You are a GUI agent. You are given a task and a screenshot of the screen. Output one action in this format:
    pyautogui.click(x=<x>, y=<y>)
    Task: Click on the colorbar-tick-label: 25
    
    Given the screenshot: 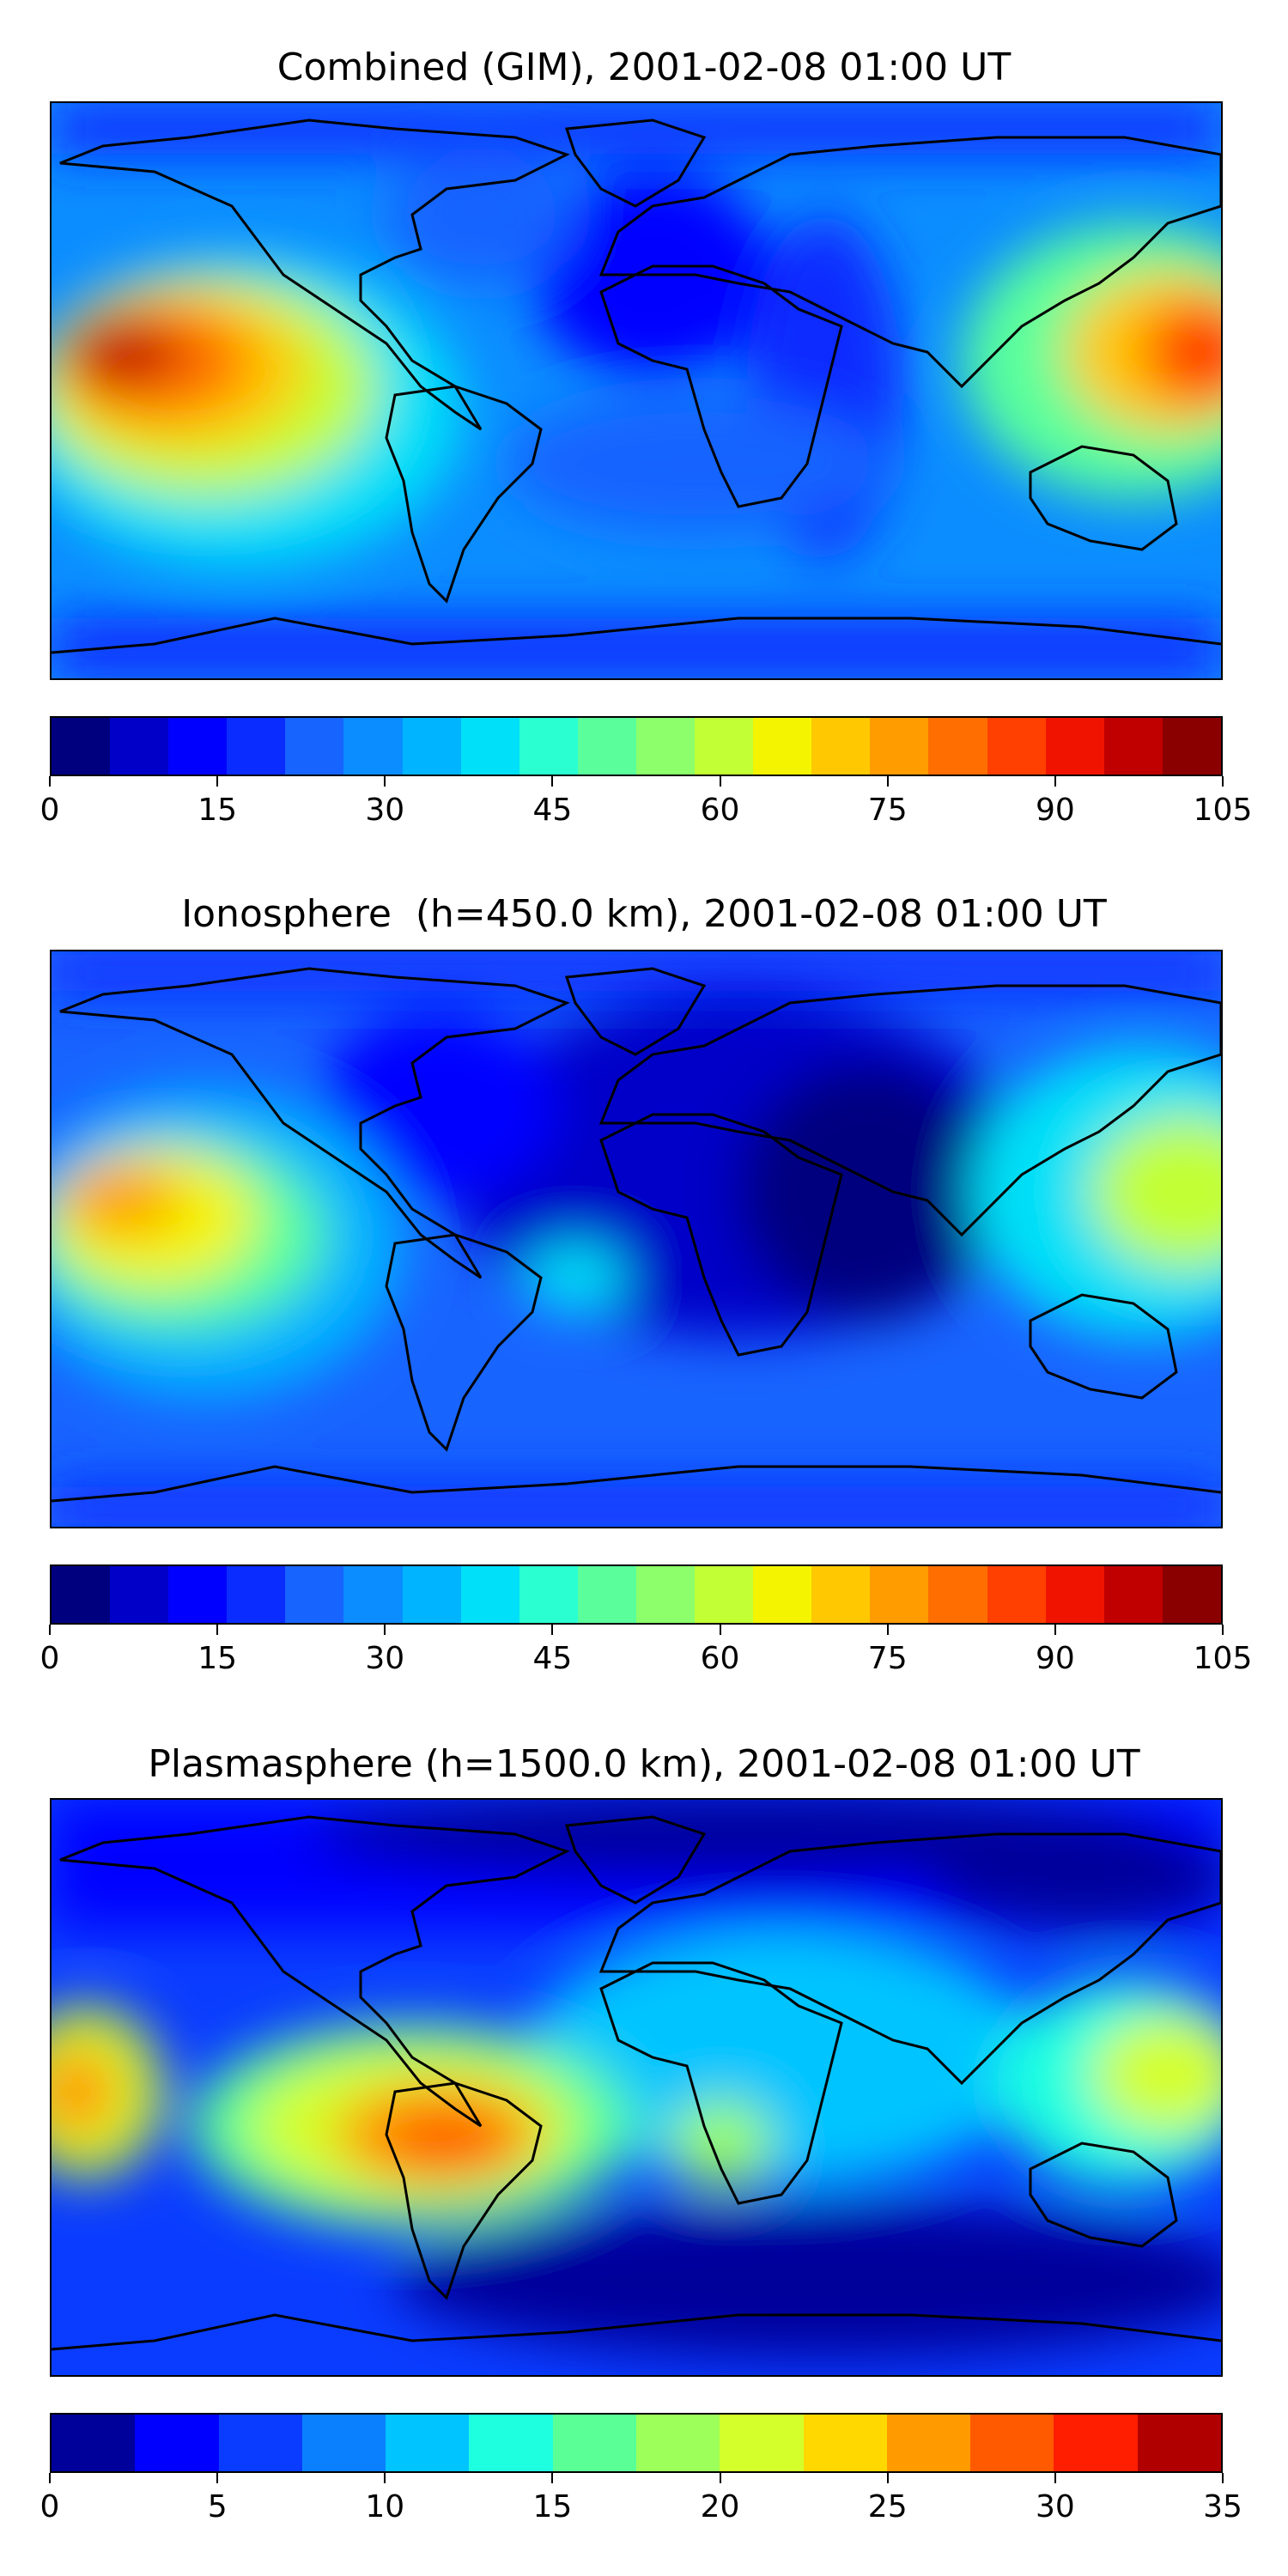 What is the action you would take?
    pyautogui.click(x=888, y=2507)
    